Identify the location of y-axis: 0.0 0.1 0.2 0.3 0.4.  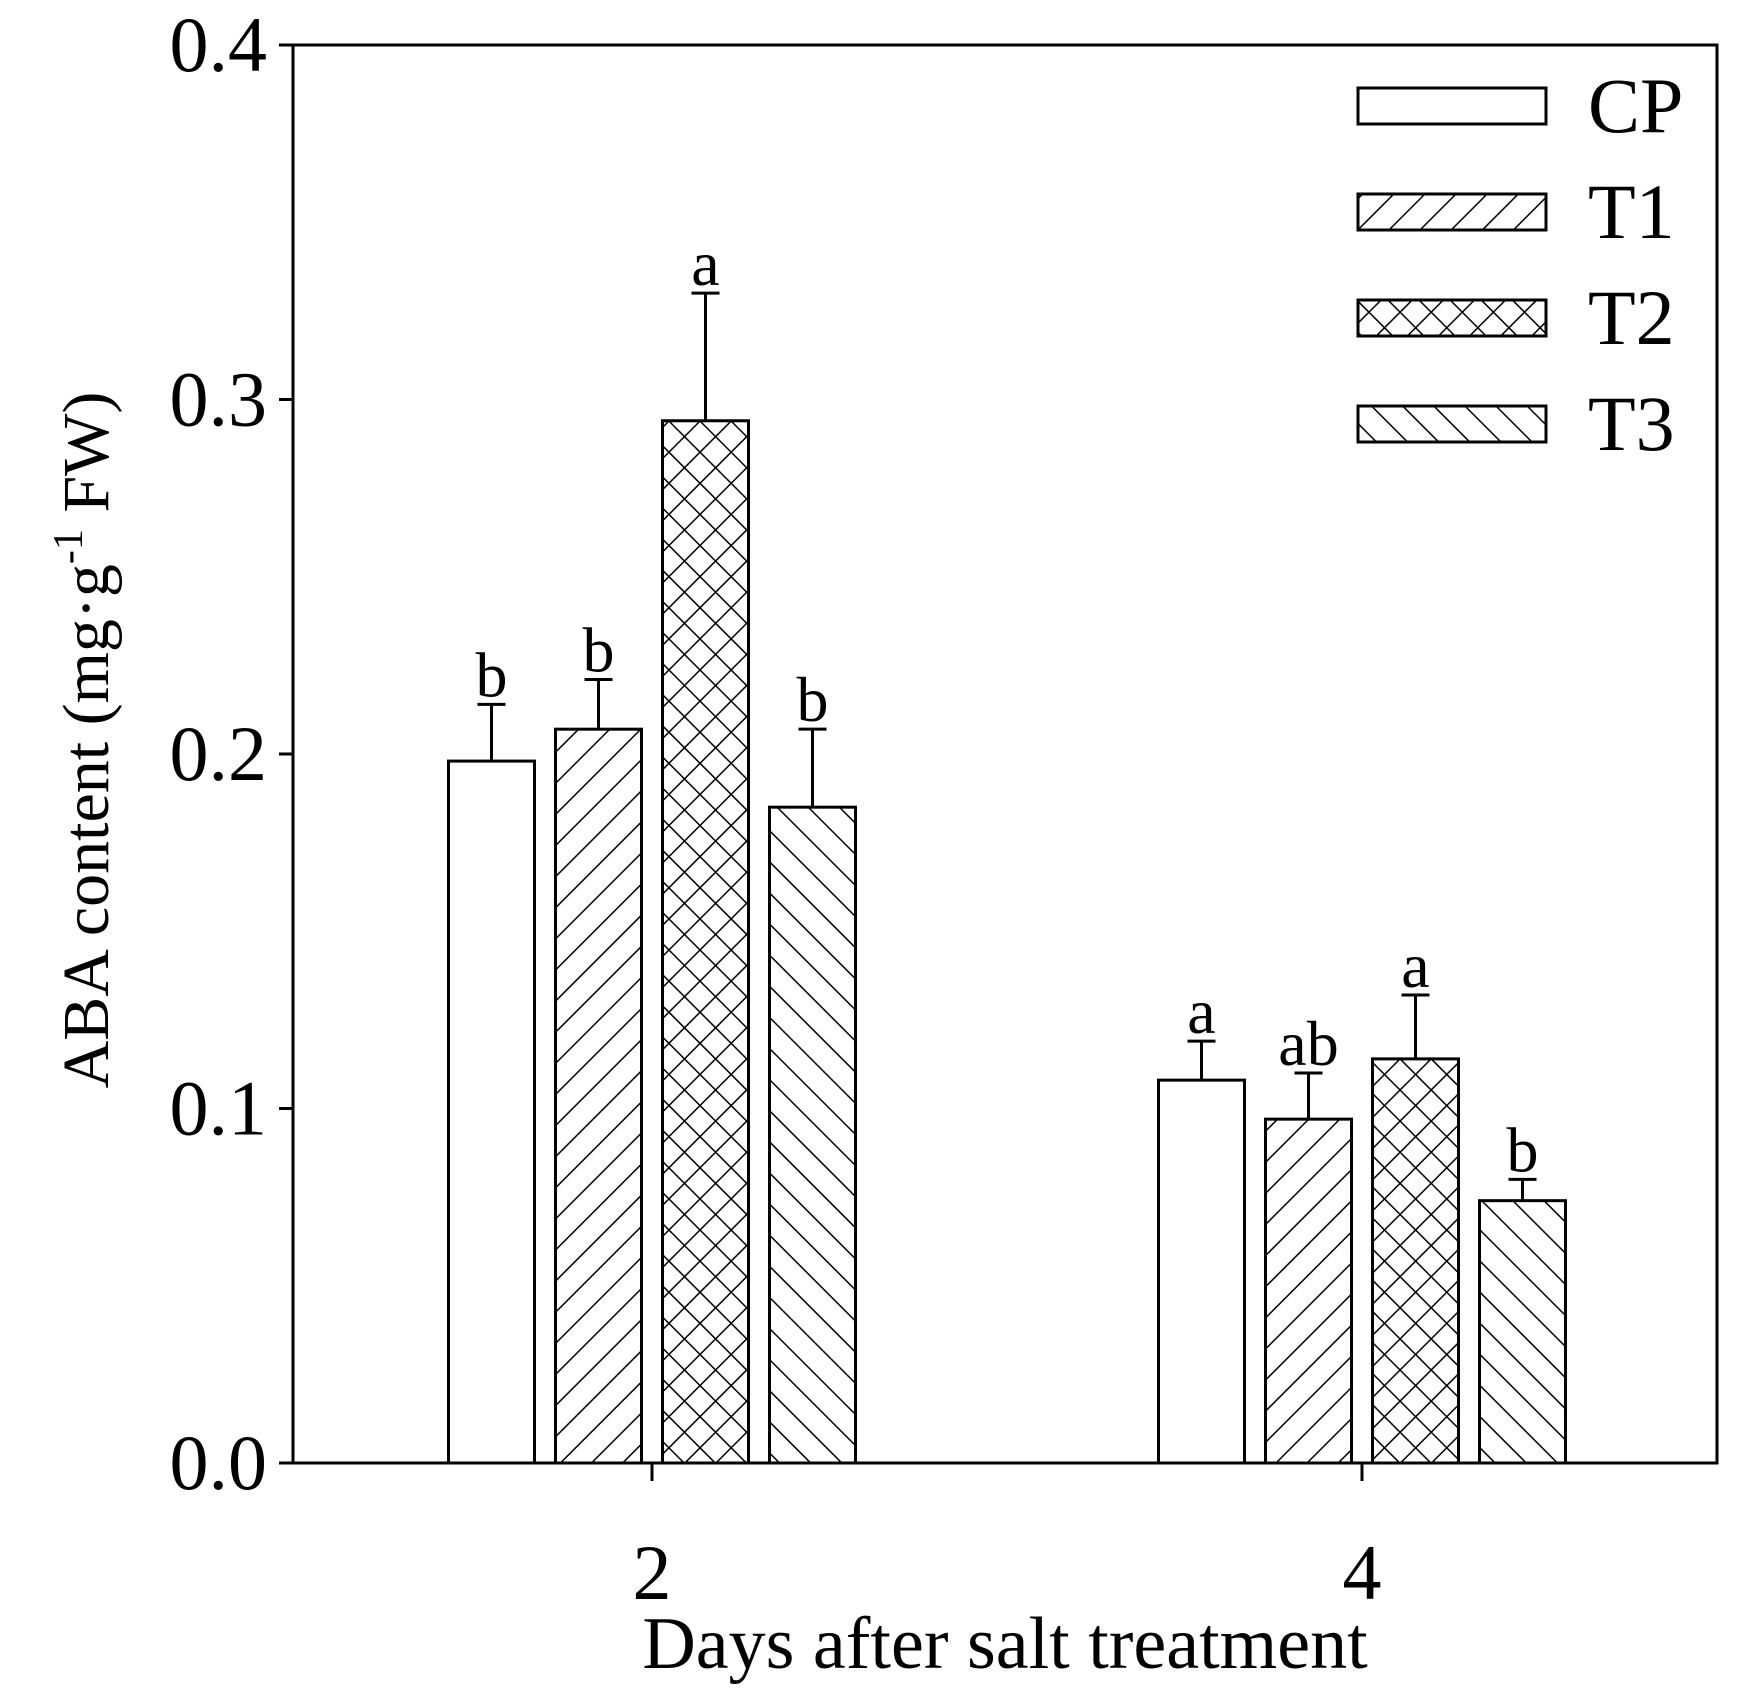
(231, 753).